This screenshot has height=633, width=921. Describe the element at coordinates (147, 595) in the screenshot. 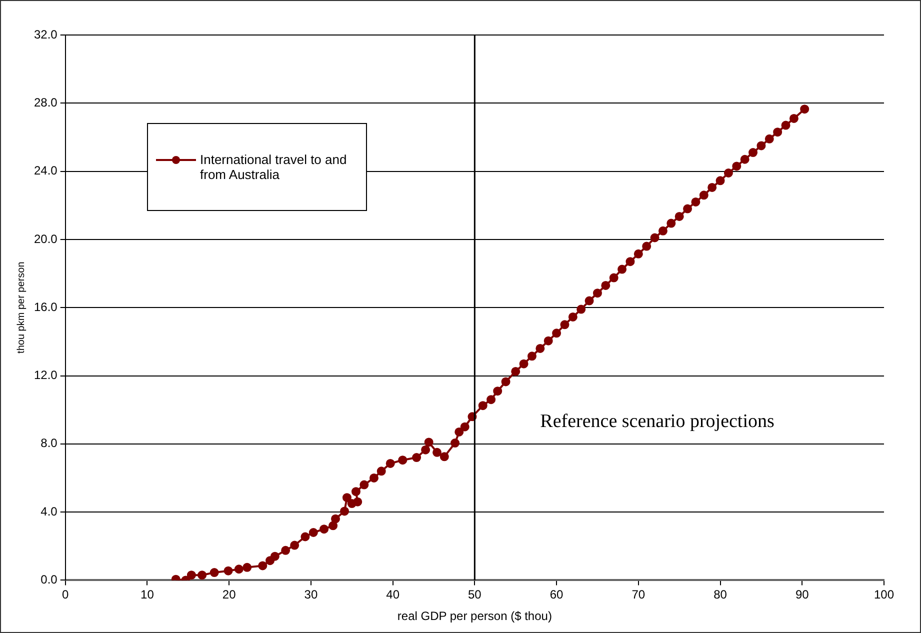

I see `x-tick-label: 10` at that location.